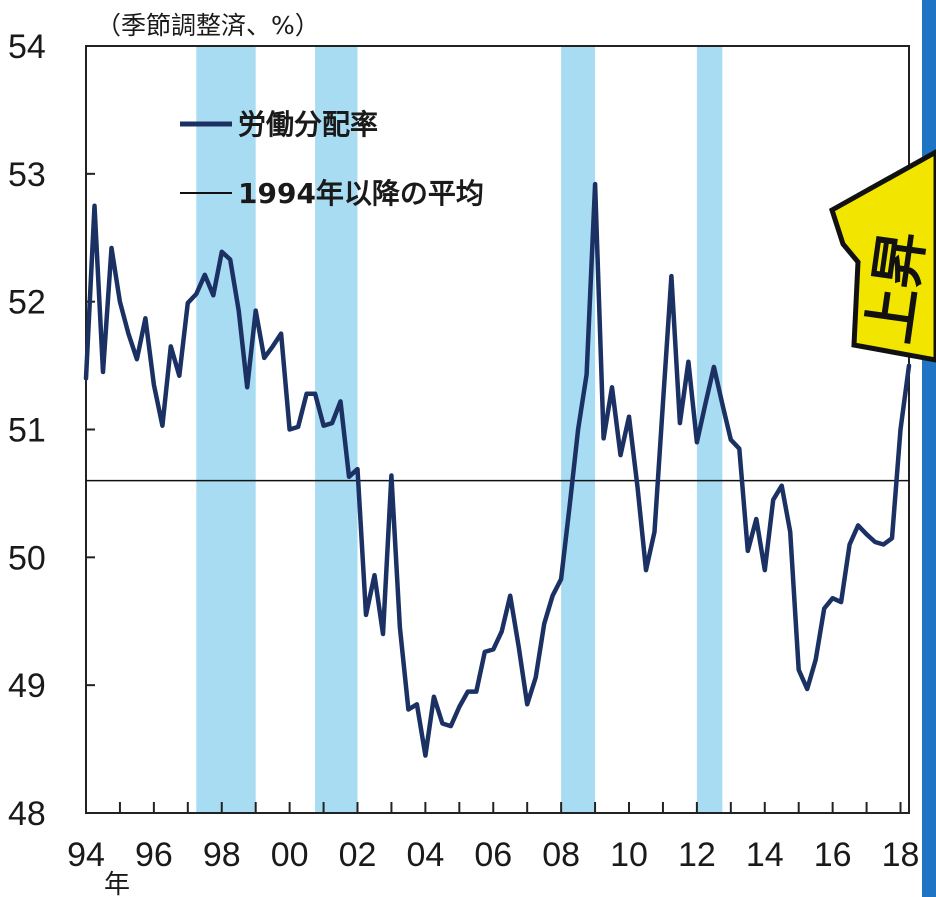 This screenshot has height=897, width=936. What do you see at coordinates (27, 303) in the screenshot?
I see `y-tick-label: 52` at bounding box center [27, 303].